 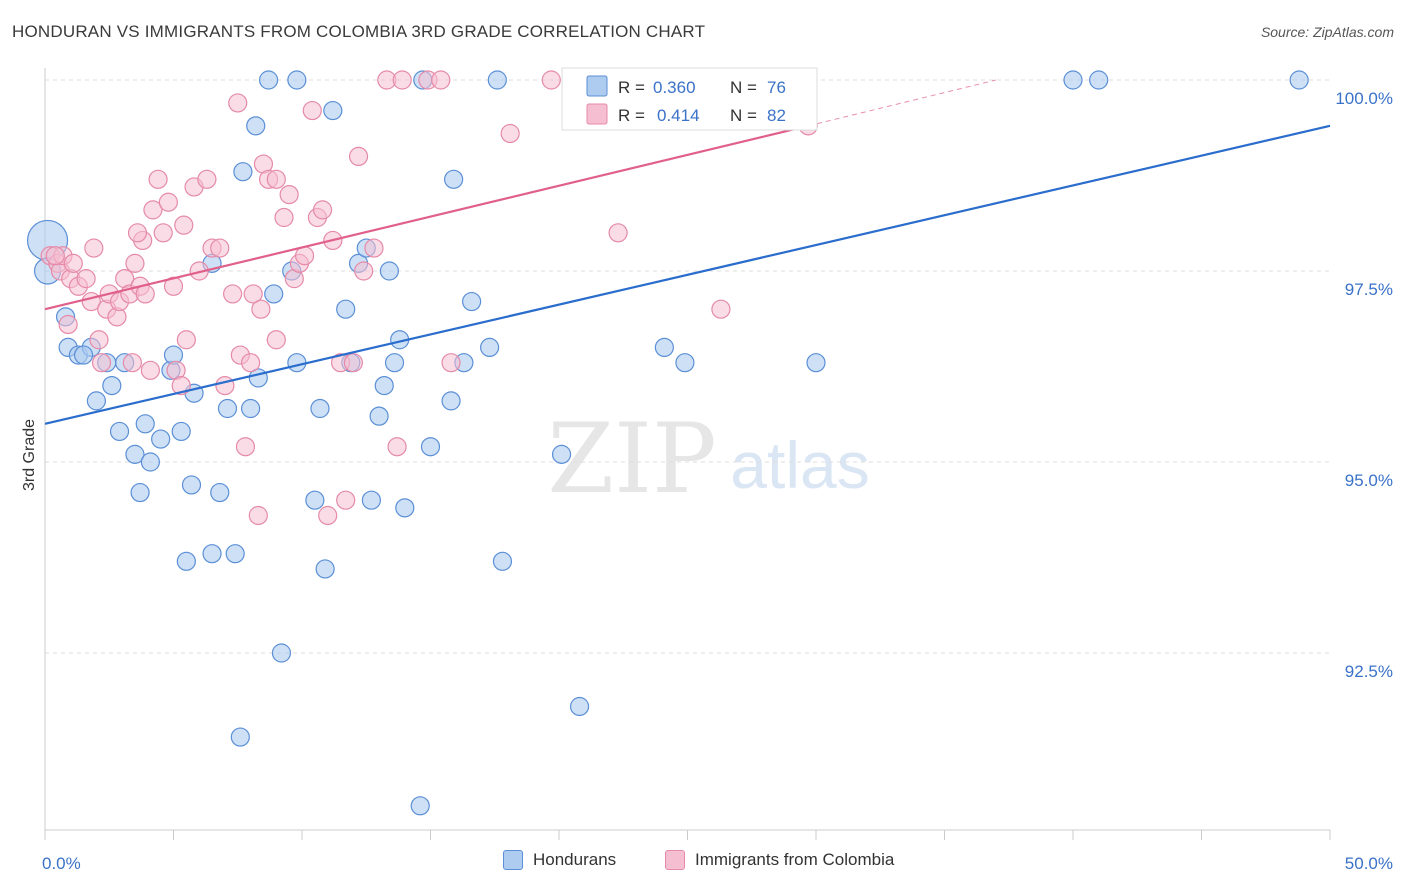 I want to click on r-label-0: R =, so click(x=631, y=87).